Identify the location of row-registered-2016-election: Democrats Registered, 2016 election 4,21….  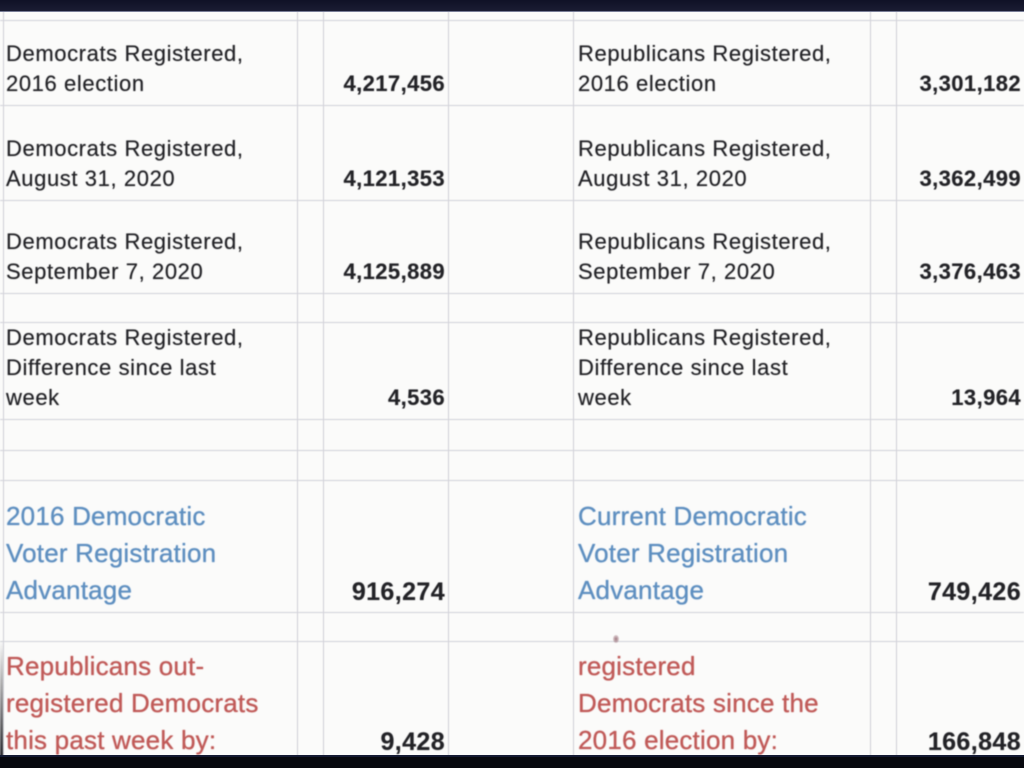
(512, 62).